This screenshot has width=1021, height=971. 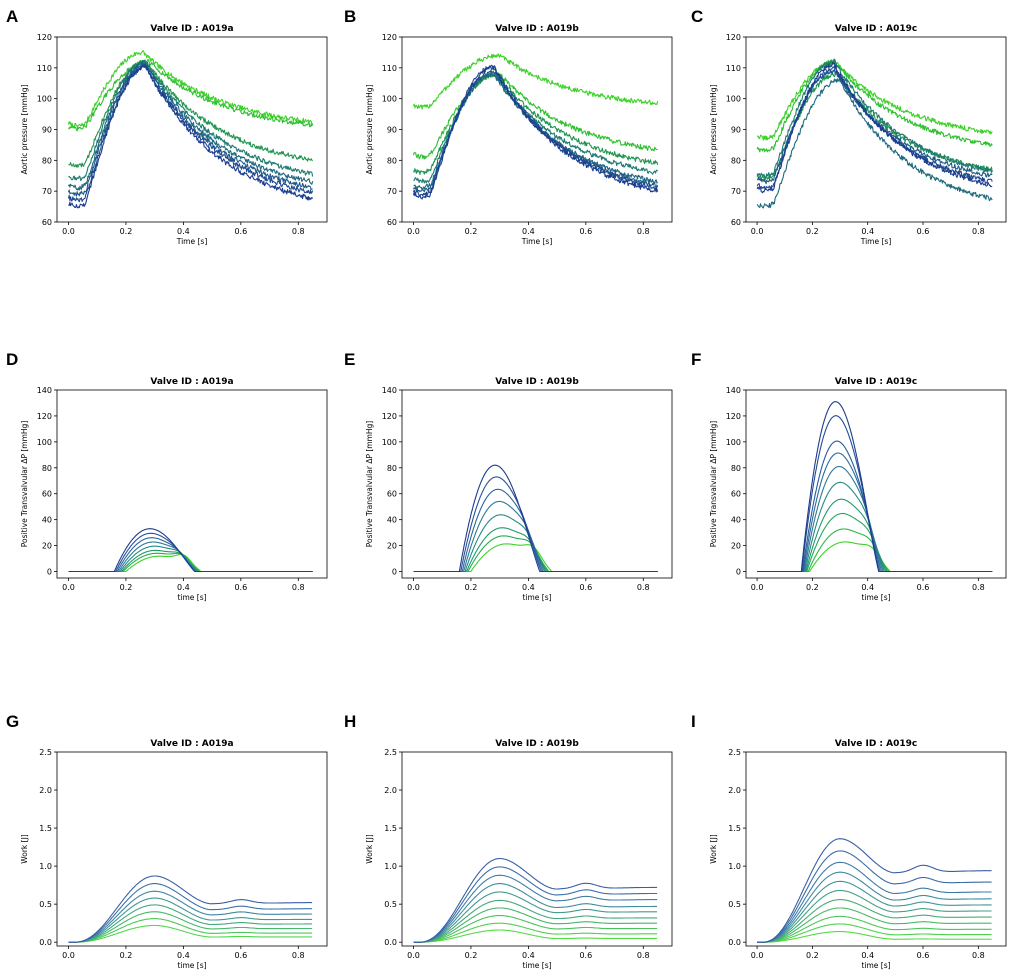 What do you see at coordinates (390, 942) in the screenshot?
I see `y-tick-label: 0.0` at bounding box center [390, 942].